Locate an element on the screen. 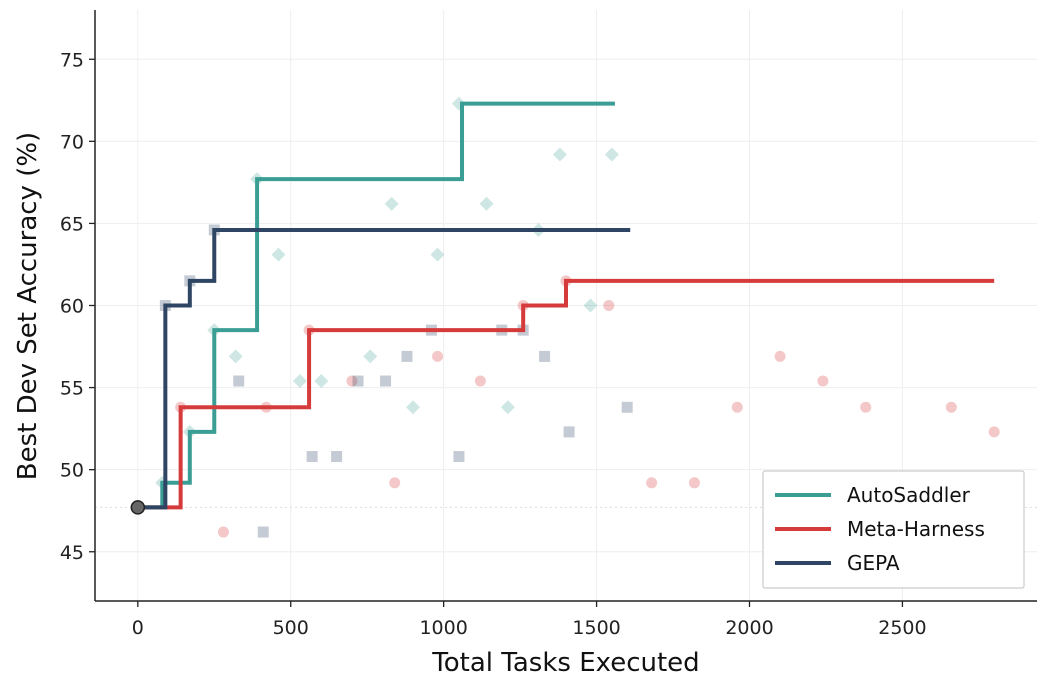 The height and width of the screenshot is (688, 1048). y-tick-label: 65 is located at coordinates (72, 224).